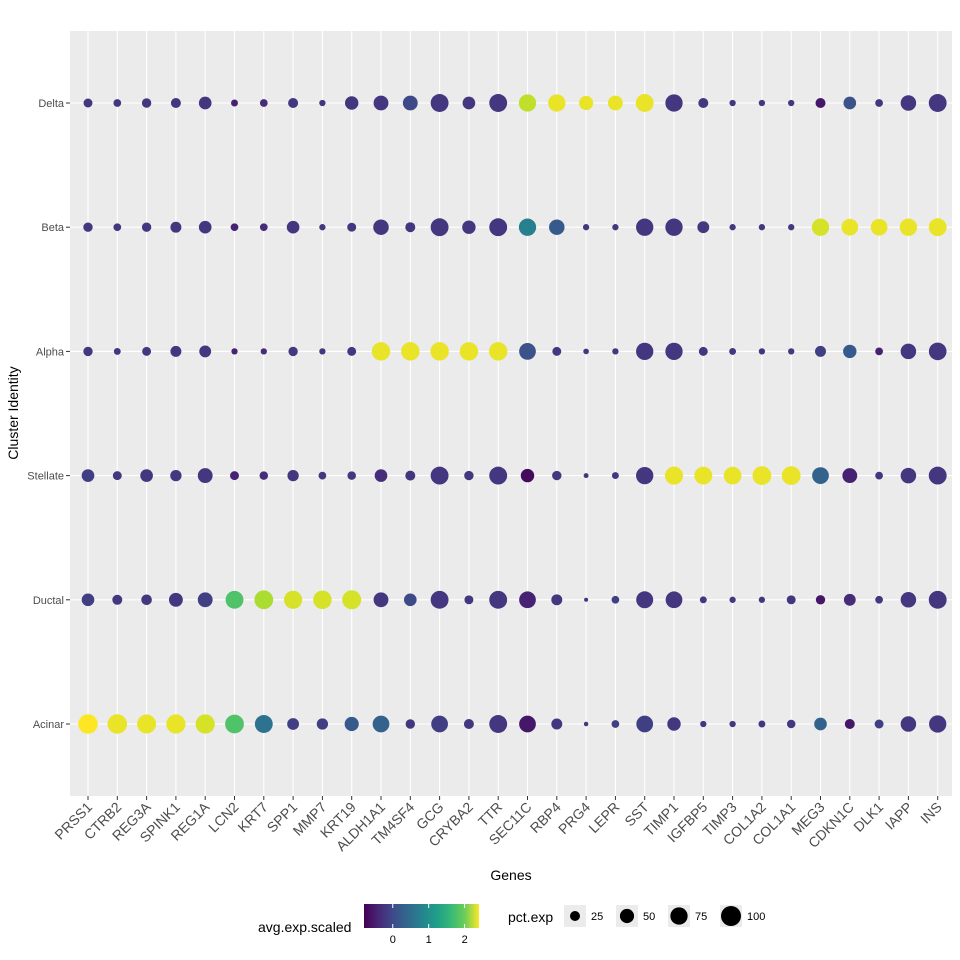 The width and height of the screenshot is (960, 960). I want to click on size-legend: pct.exp 25 50 75 100, so click(636, 916).